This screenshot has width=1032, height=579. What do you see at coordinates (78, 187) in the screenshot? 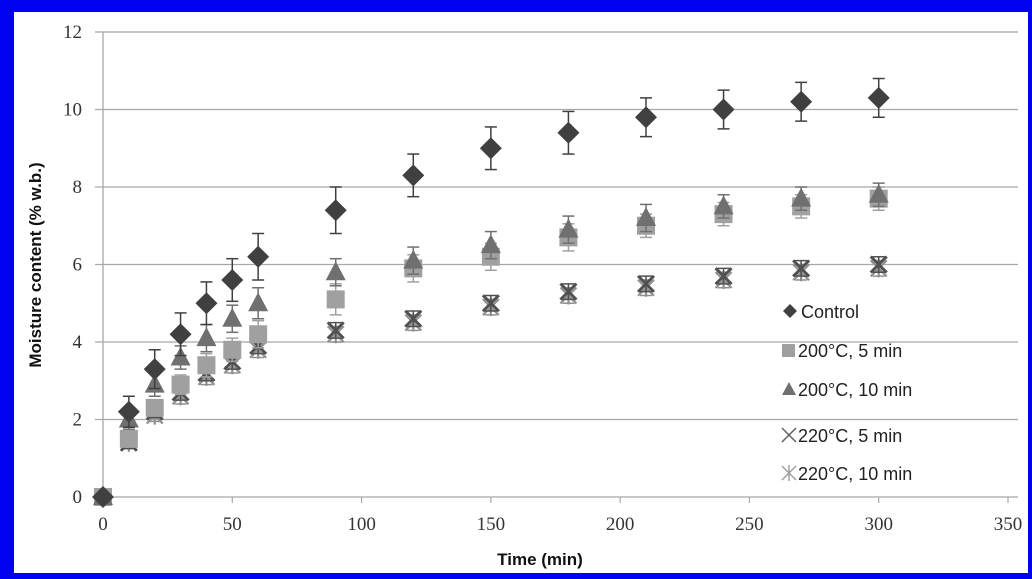
I see `y-tick-label: 8` at bounding box center [78, 187].